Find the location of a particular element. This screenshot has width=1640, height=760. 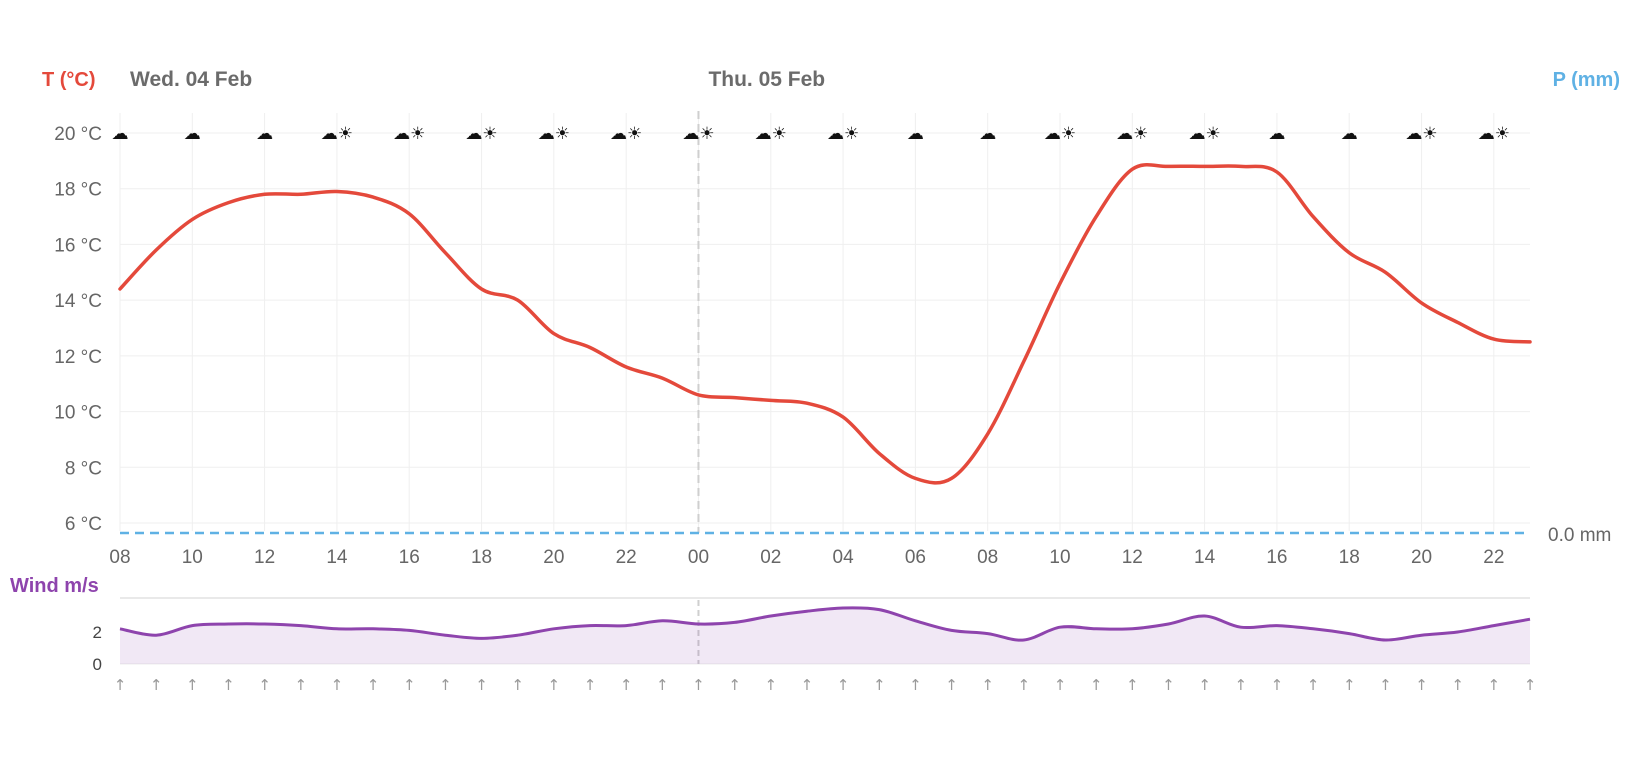

wind-direction-arrows: ↑ ↑ ↑ ↑ ↑ ↑ ↑ ↑ ↑ ↑ ↑ ↑ ↑ ↑ ↑ ↑ ↑ ↑ ↑ ↑ ↑ ↑ ↑ ↑ ↑ ↑ ↑ ↑ ↑ ↑ ↑ ↑ ↑ ↑ ↑ ↑ ↑ ↑ ↑ ↑ is located at coordinates (825, 685).